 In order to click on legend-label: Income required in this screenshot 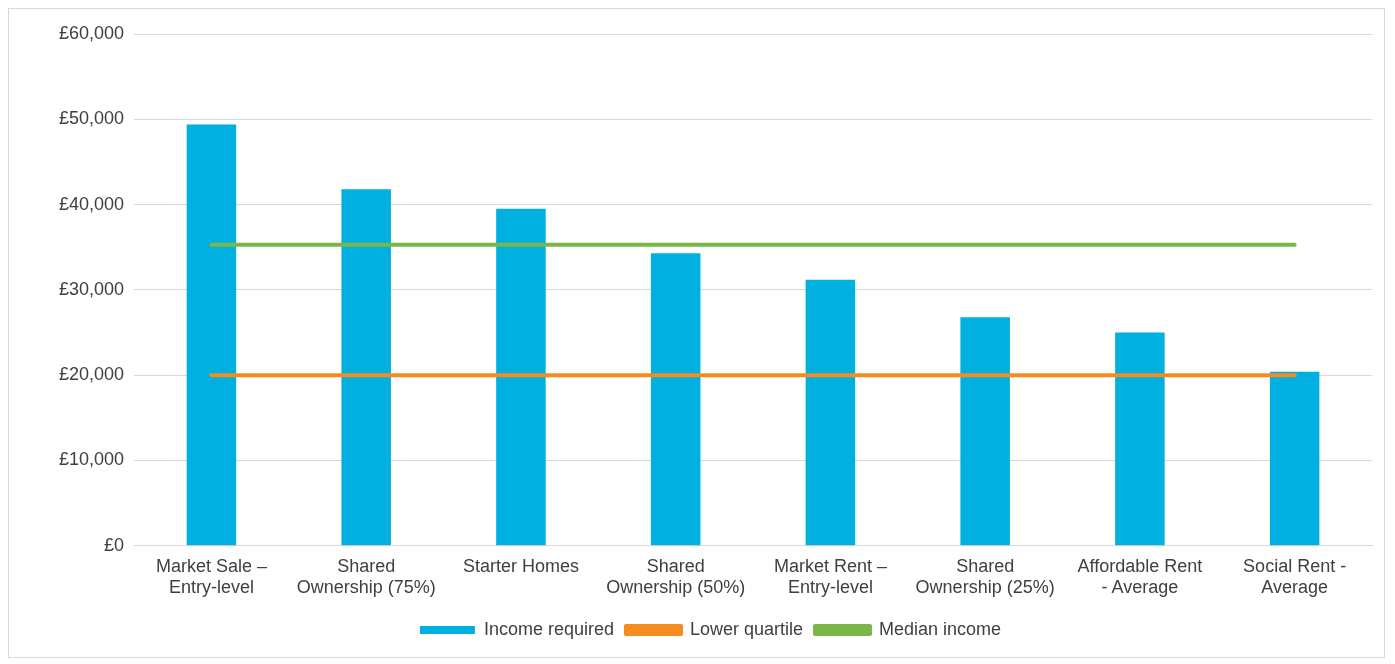, I will do `click(548, 628)`.